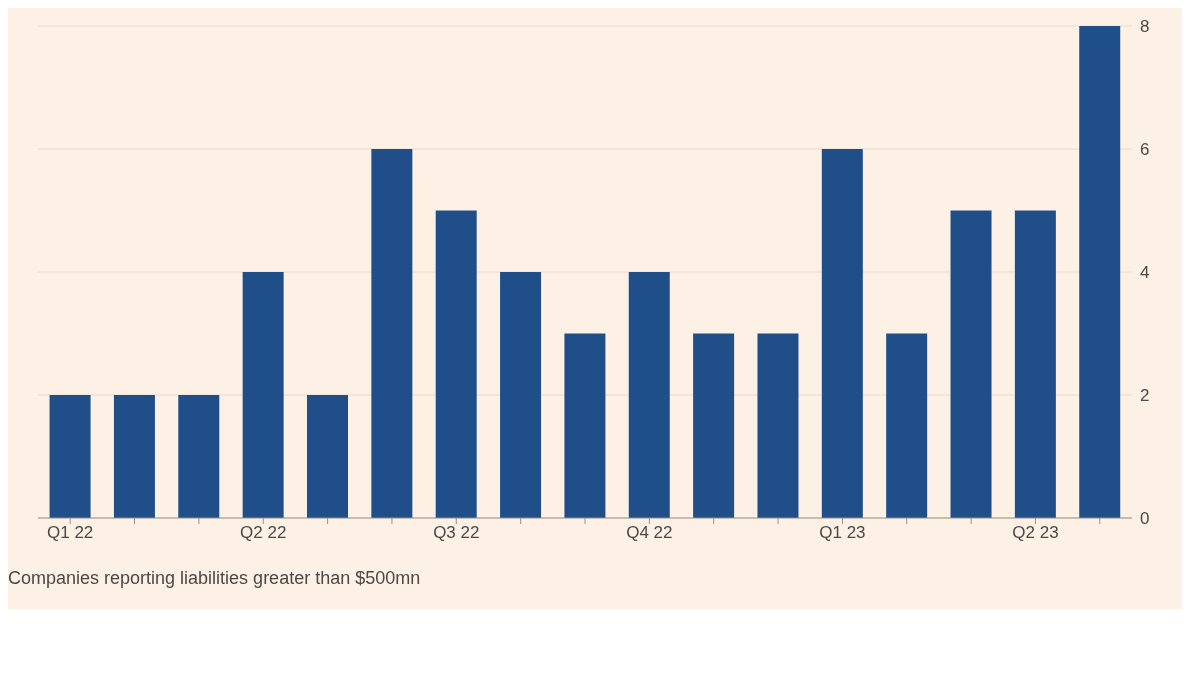  I want to click on x-tick-label: Q4 22, so click(649, 533).